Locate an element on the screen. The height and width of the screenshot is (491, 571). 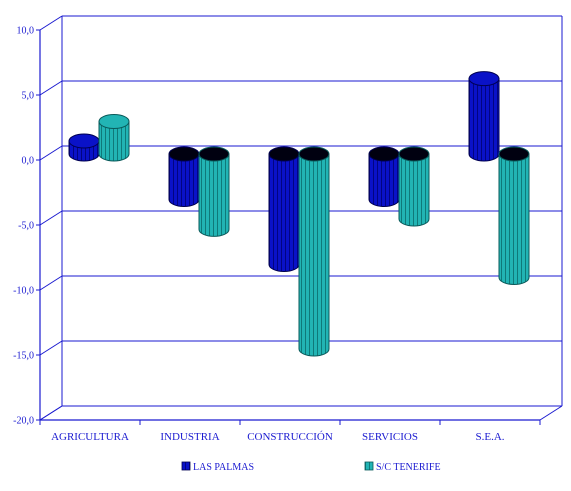
legend-entry: LAS PALMAS is located at coordinates (217, 467).